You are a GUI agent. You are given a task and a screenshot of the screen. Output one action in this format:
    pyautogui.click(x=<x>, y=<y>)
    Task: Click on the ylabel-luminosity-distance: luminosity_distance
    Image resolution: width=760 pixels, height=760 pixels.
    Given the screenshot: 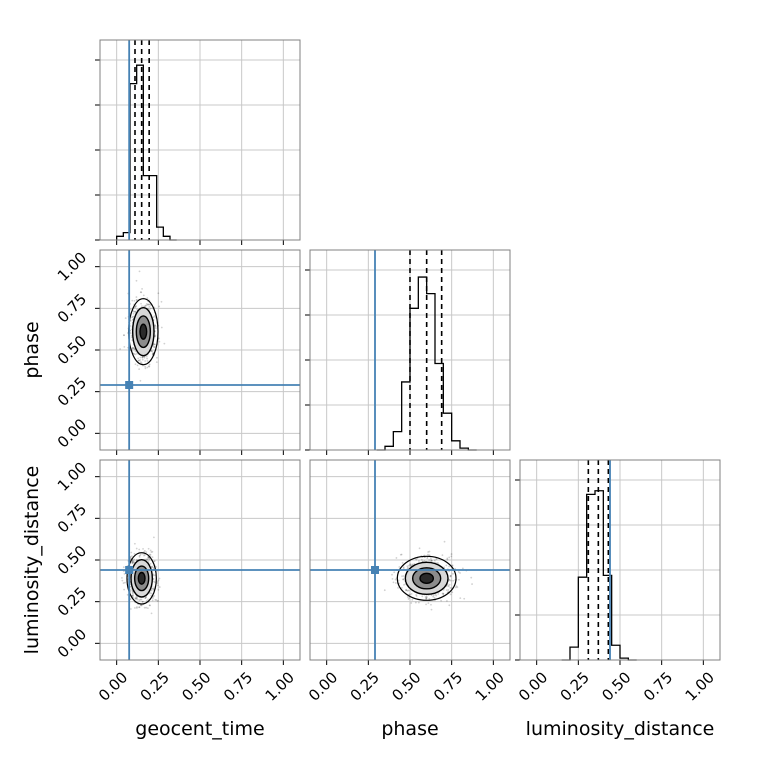 What is the action you would take?
    pyautogui.click(x=32, y=560)
    